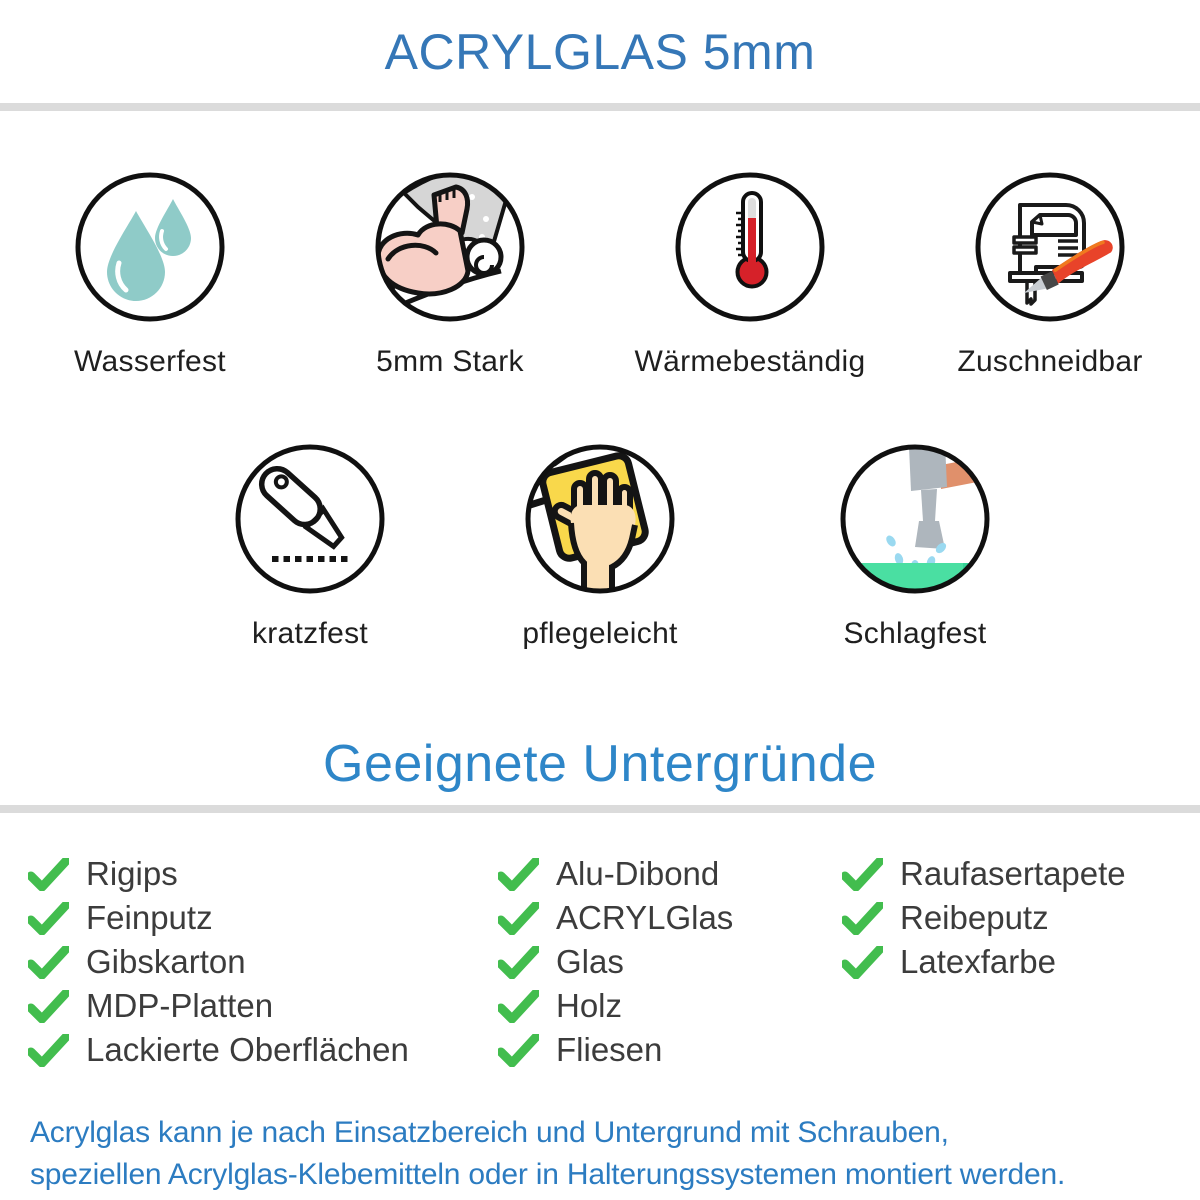 This screenshot has width=1200, height=1200. Describe the element at coordinates (600, 633) in the screenshot. I see `feature-label: pflegeleicht` at that location.